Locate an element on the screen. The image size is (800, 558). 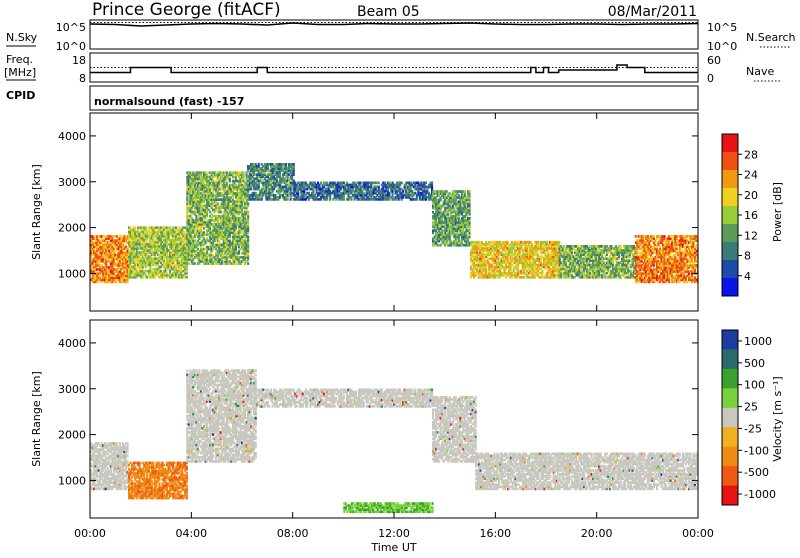
beam-title: Beam 05 is located at coordinates (388, 12).